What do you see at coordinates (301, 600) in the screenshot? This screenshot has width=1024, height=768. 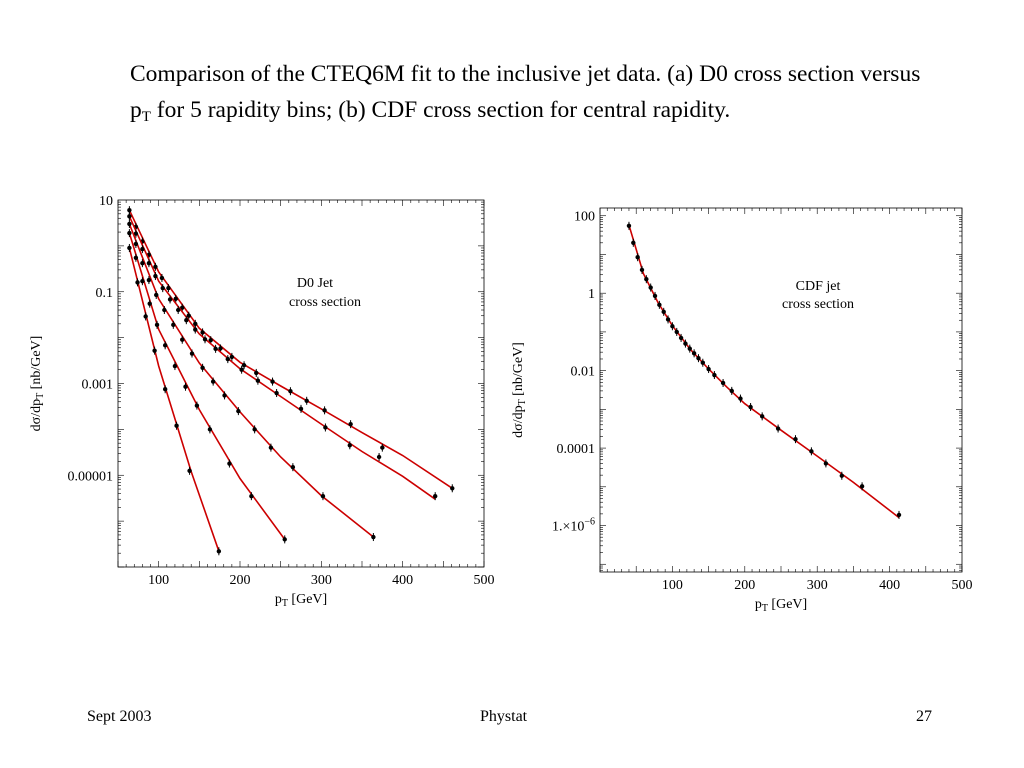 I see `x-axis-label: pT [GeV]` at bounding box center [301, 600].